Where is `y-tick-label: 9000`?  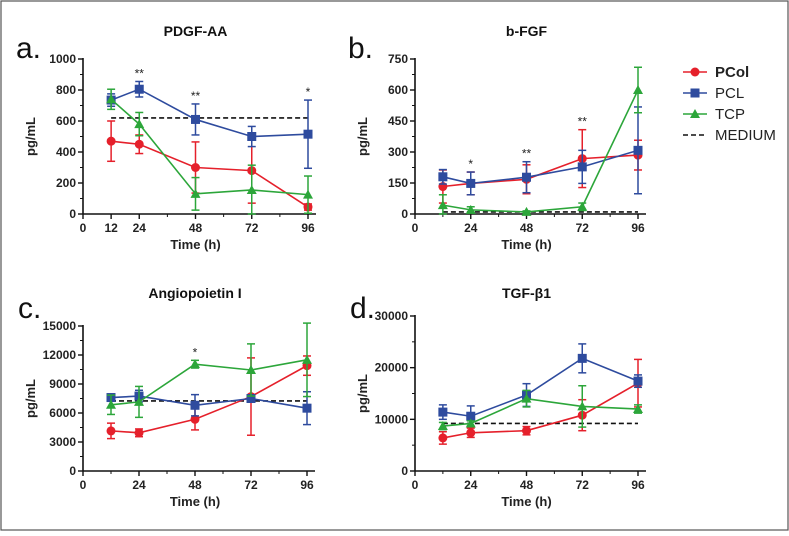 y-tick-label: 9000 is located at coordinates (62, 384).